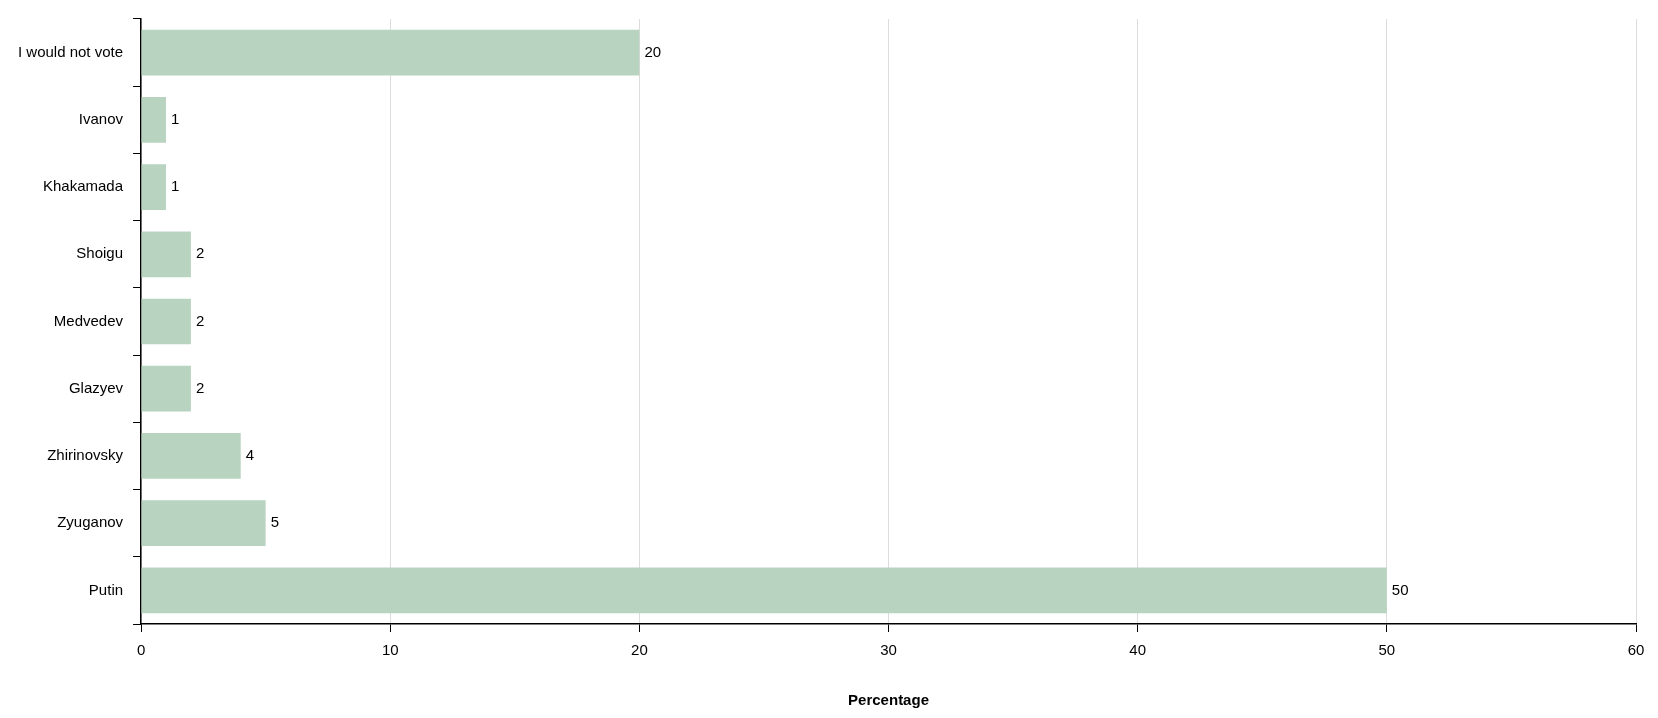 This screenshot has height=718, width=1658. I want to click on data-label: 5, so click(274, 522).